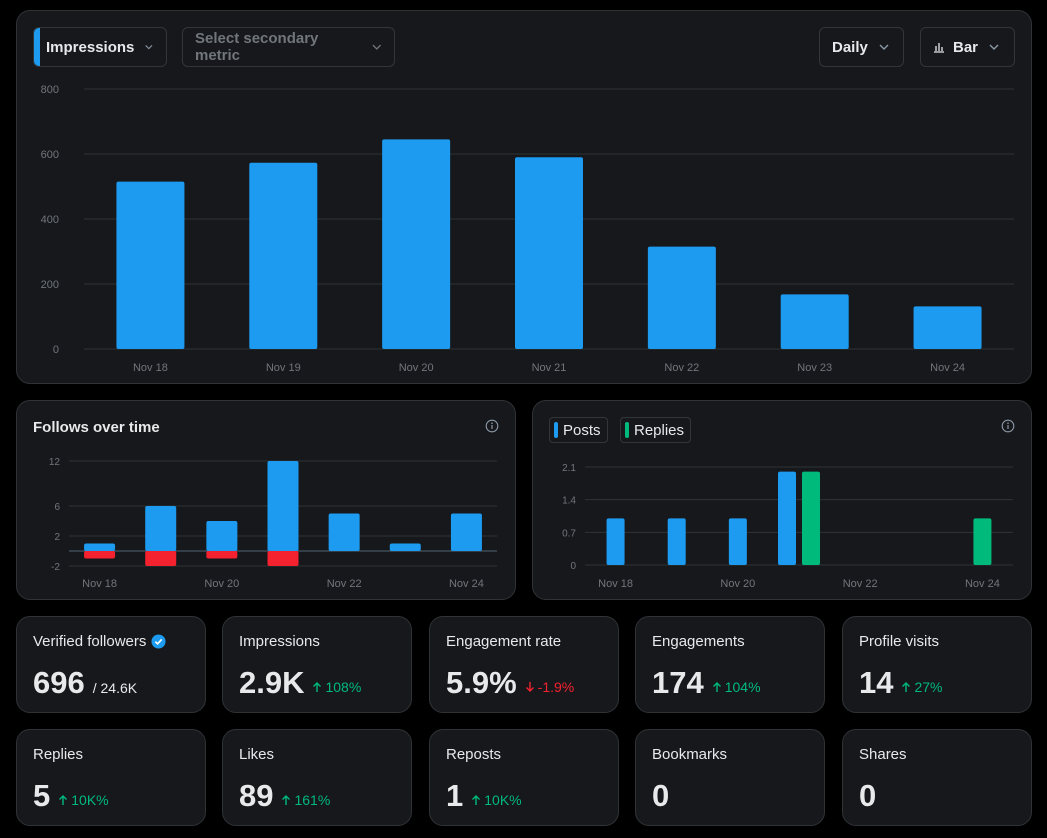  Describe the element at coordinates (90, 641) in the screenshot. I see `stat-label-text: Verified followers` at that location.